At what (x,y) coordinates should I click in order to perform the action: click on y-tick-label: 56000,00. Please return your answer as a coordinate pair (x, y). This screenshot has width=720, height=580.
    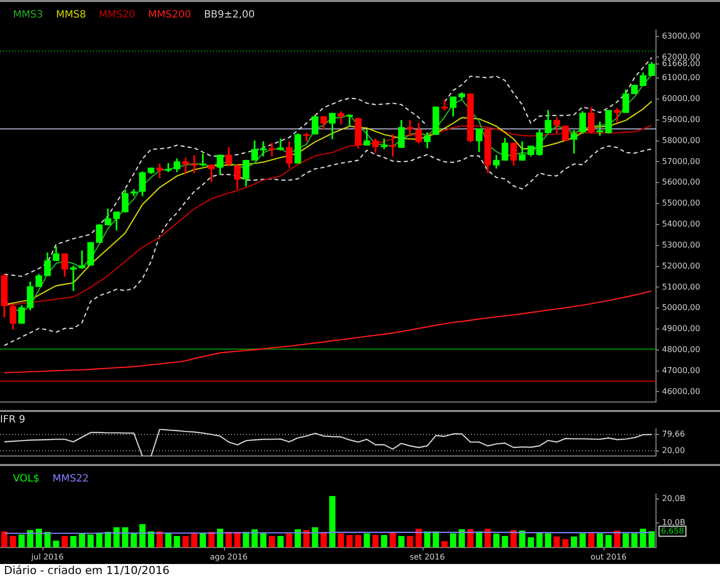
    Looking at the image, I should click on (681, 182).